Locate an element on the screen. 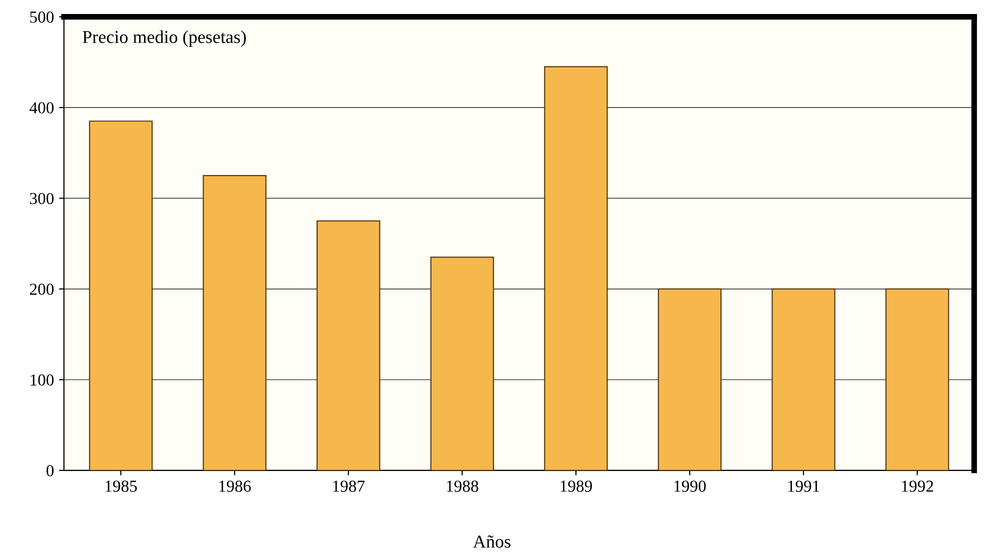 The height and width of the screenshot is (560, 984). x-tick-label: 1992 is located at coordinates (918, 486).